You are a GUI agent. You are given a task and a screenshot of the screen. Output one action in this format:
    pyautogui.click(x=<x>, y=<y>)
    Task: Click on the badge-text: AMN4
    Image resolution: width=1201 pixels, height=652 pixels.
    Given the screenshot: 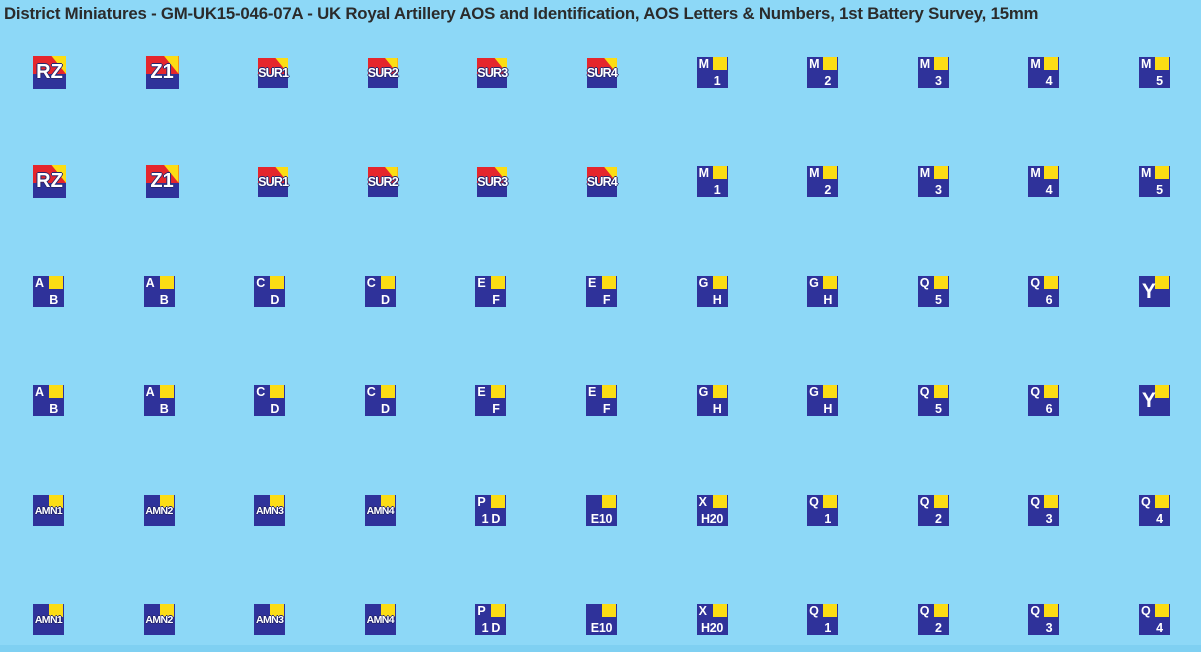 What is the action you would take?
    pyautogui.click(x=380, y=619)
    